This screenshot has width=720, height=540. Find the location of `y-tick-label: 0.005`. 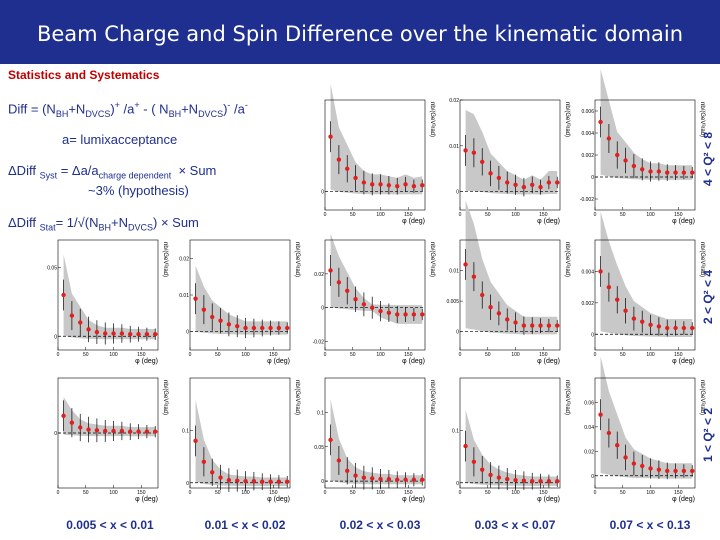

y-tick-label: 0.005 is located at coordinates (452, 302).